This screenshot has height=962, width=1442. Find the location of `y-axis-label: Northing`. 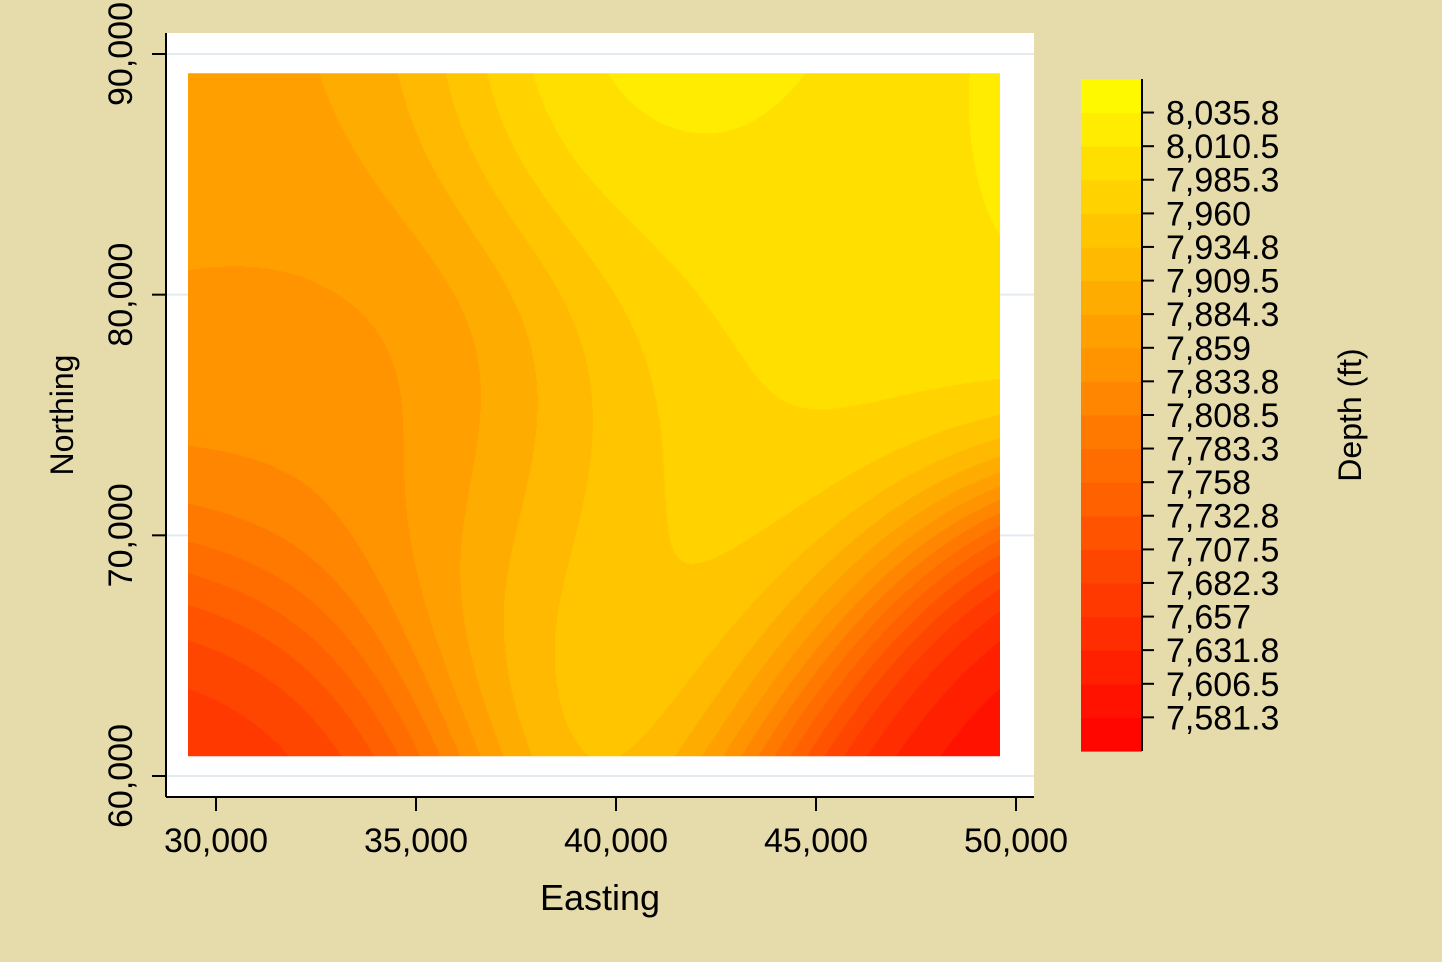

y-axis-label: Northing is located at coordinates (62, 415).